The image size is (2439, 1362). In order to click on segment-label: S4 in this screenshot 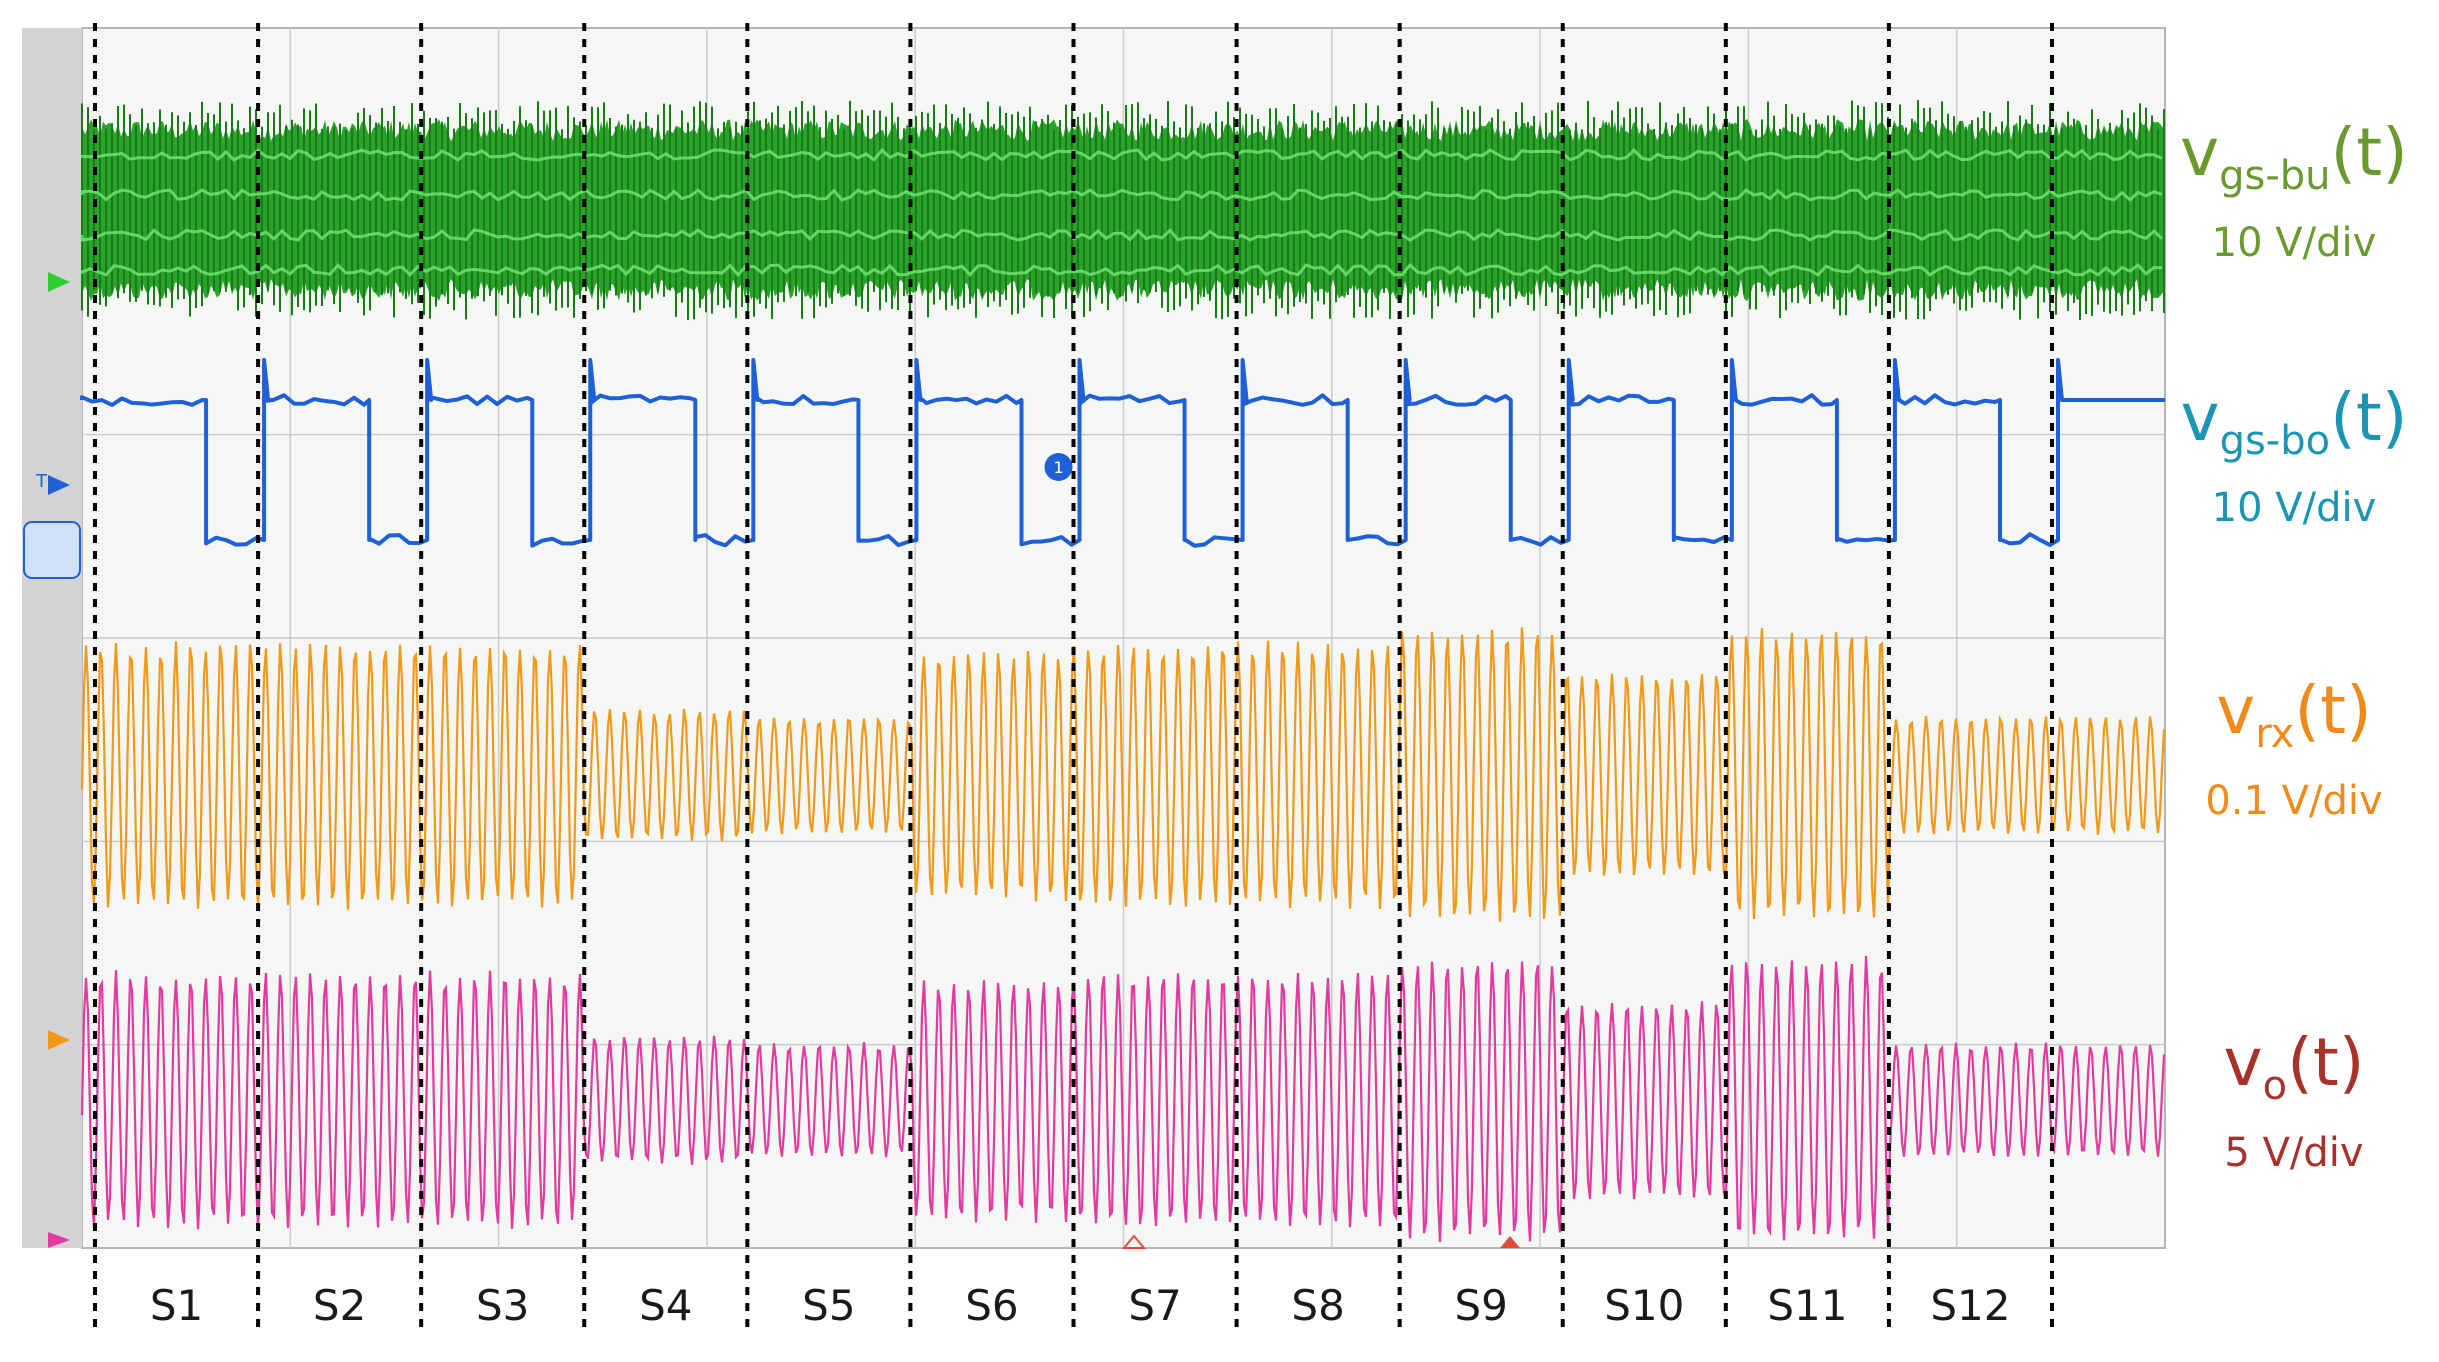, I will do `click(665, 1305)`.